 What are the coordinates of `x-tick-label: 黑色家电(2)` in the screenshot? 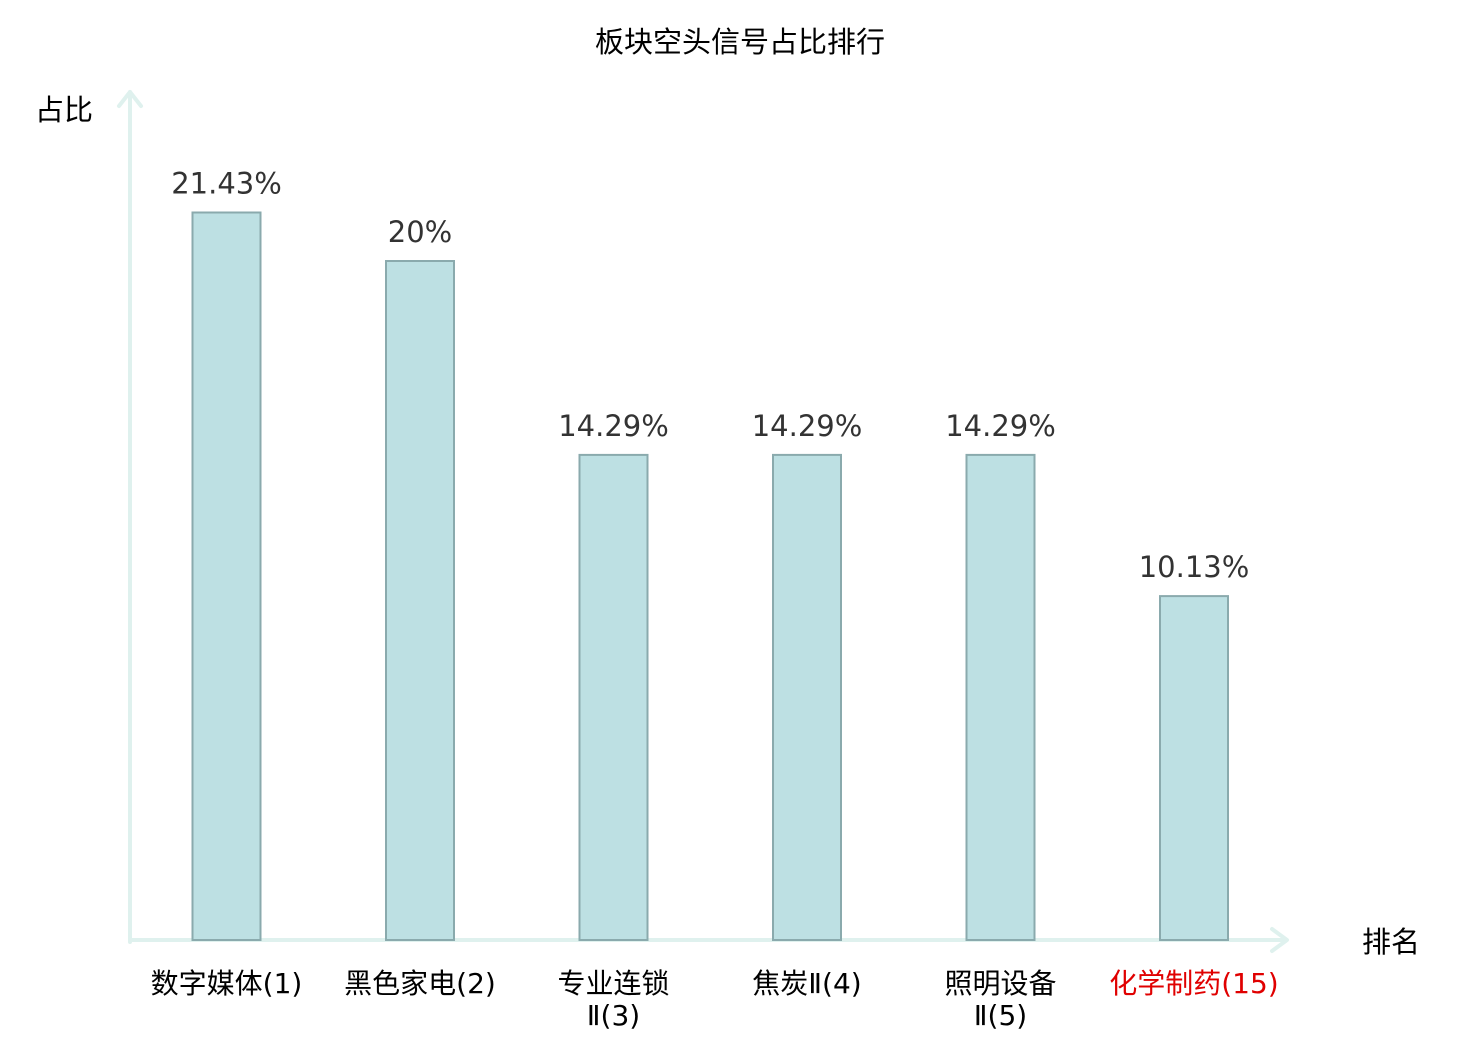 It's located at (420, 983).